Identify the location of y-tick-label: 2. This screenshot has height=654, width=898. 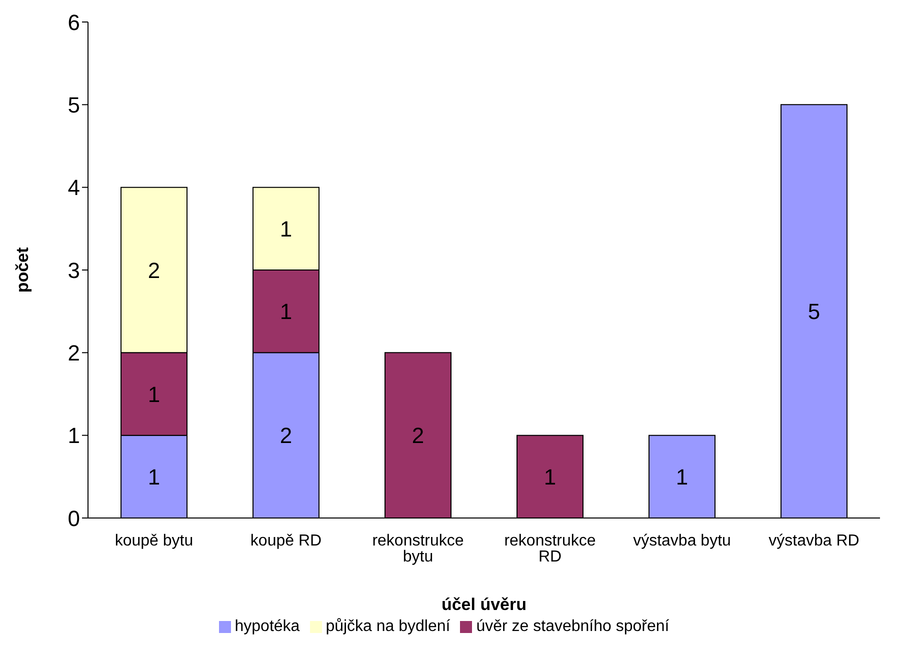
(74, 353).